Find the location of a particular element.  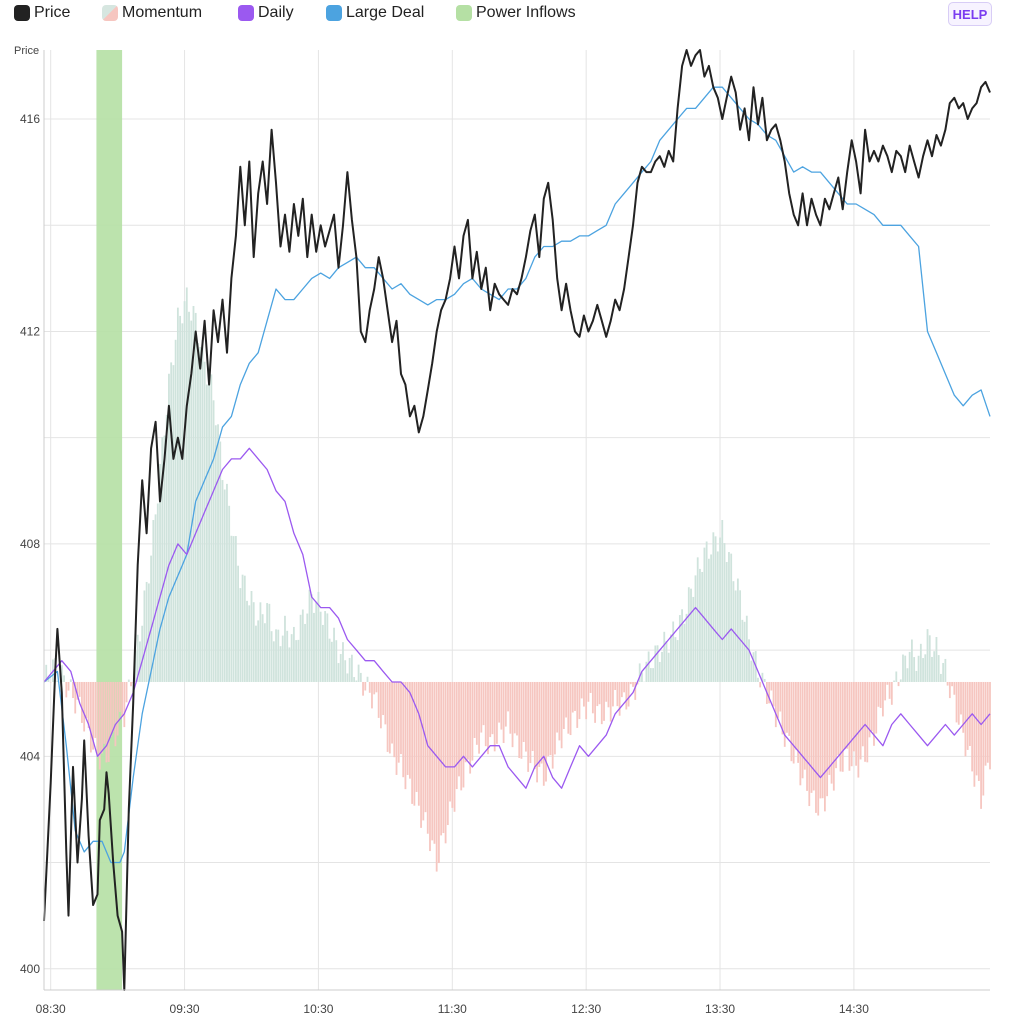

legend-label-large-deal: Large Deal is located at coordinates (385, 12).